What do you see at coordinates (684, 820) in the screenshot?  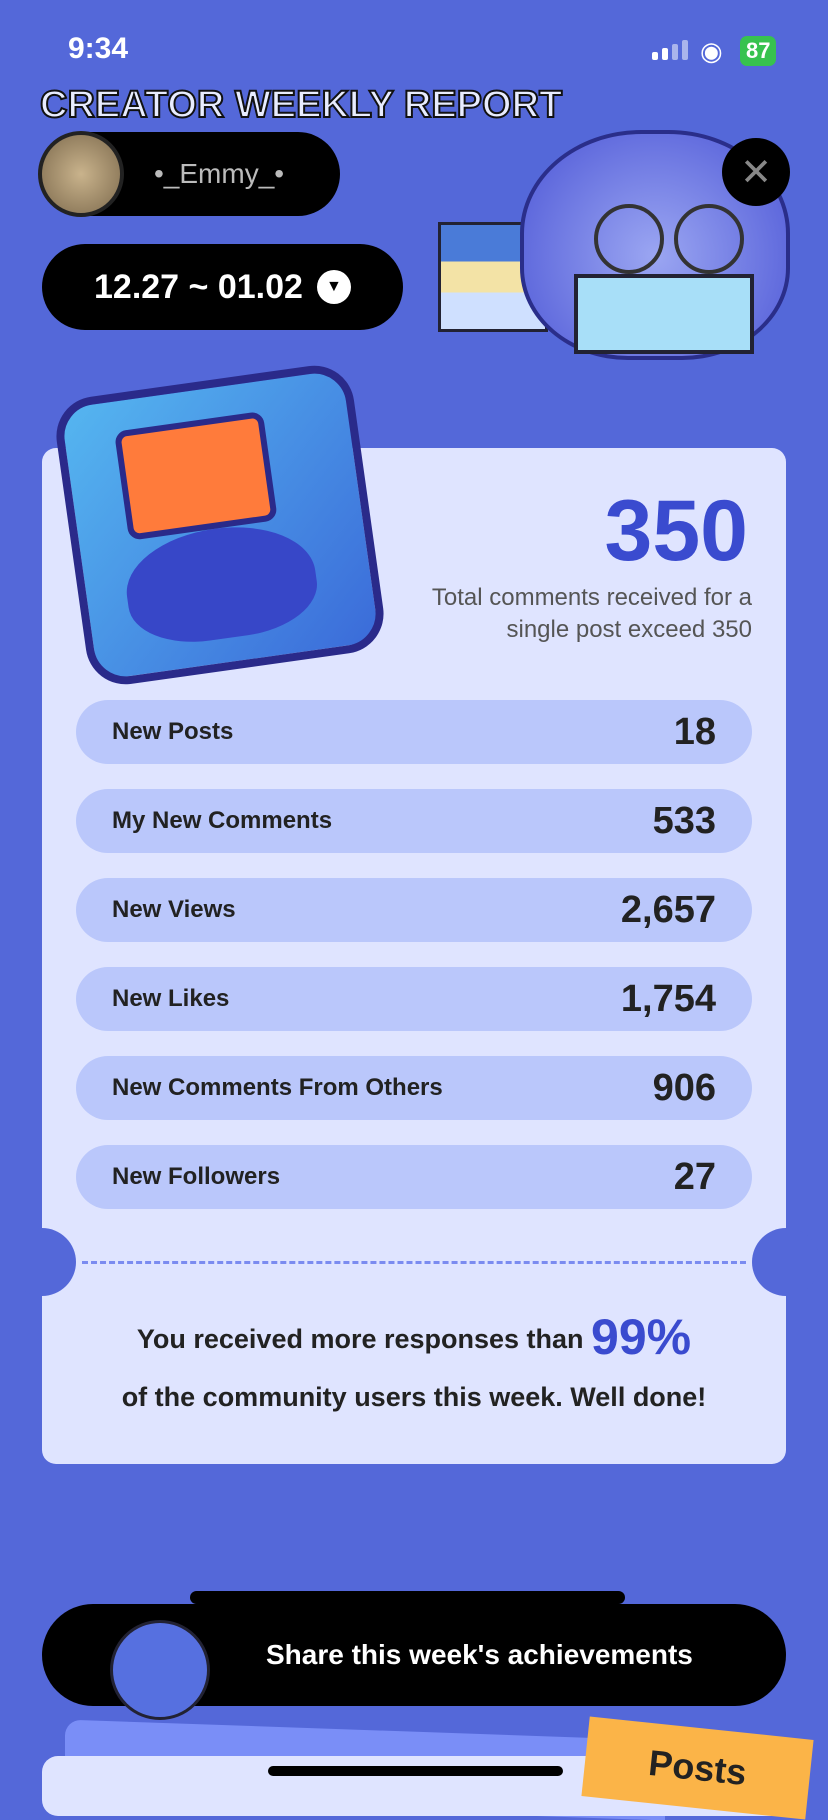 I see `stat-value: 533` at bounding box center [684, 820].